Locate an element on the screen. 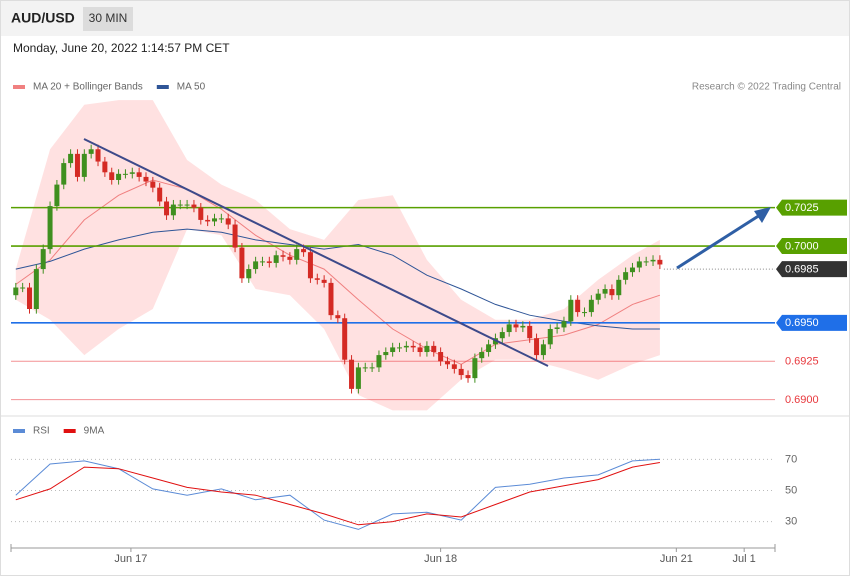 The height and width of the screenshot is (576, 850). x-tick-label: Jun 17 is located at coordinates (130, 559).